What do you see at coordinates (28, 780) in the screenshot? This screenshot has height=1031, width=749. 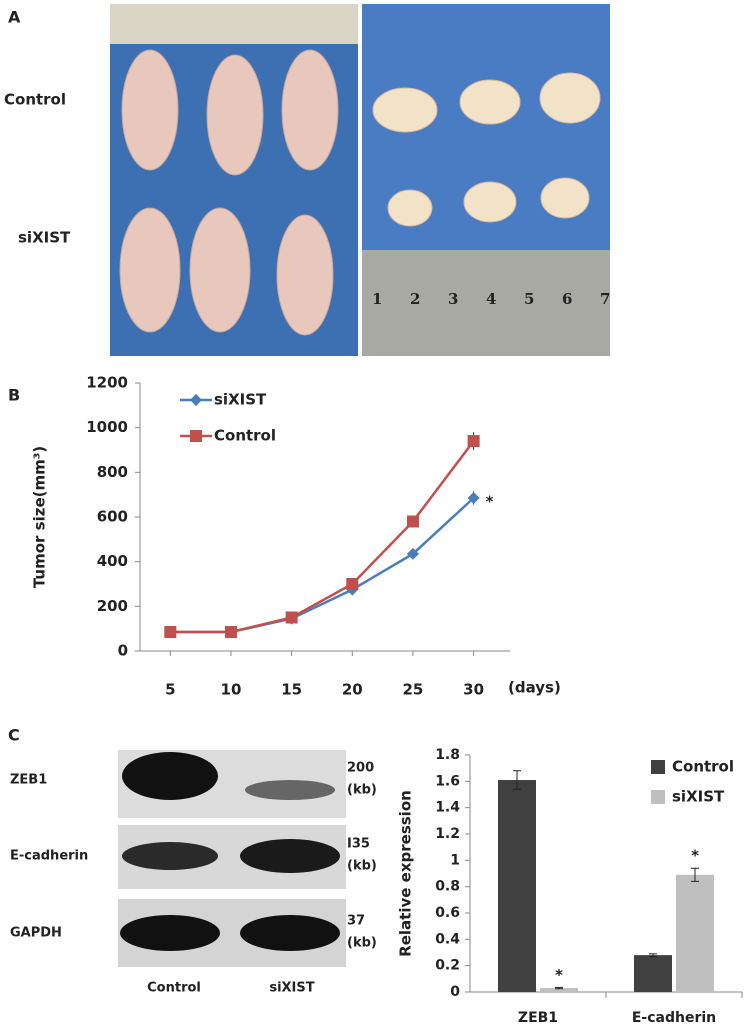 I see `blot-label: ZEB1` at bounding box center [28, 780].